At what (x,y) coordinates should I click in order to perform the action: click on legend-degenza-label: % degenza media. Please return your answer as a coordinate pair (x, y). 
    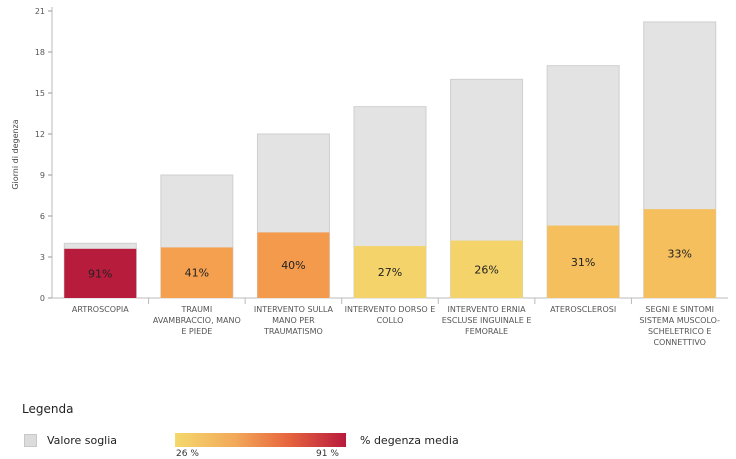
    Looking at the image, I should click on (409, 440).